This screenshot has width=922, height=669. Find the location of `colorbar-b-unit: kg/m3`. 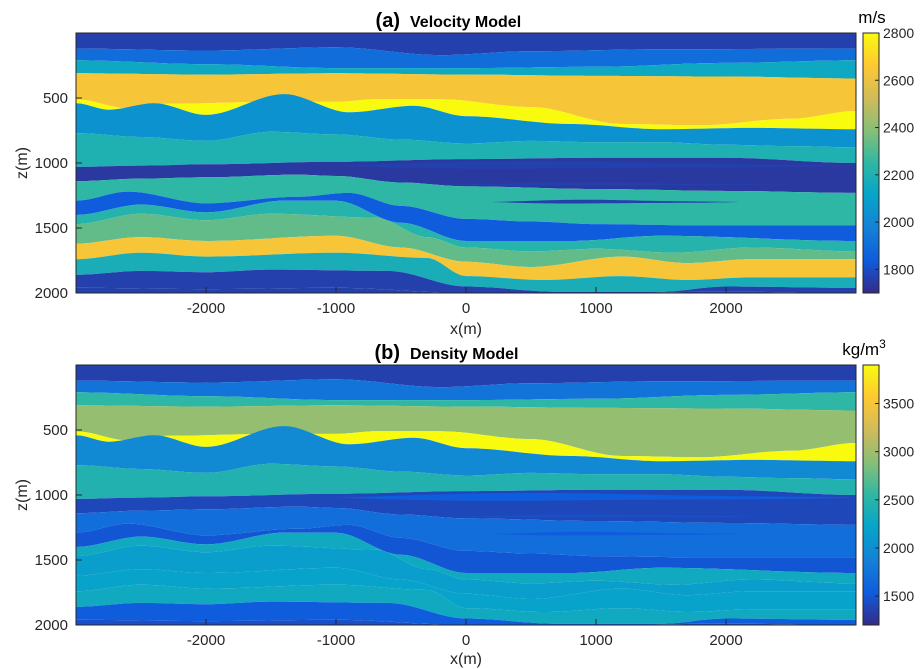

colorbar-b-unit: kg/m3 is located at coordinates (864, 348).